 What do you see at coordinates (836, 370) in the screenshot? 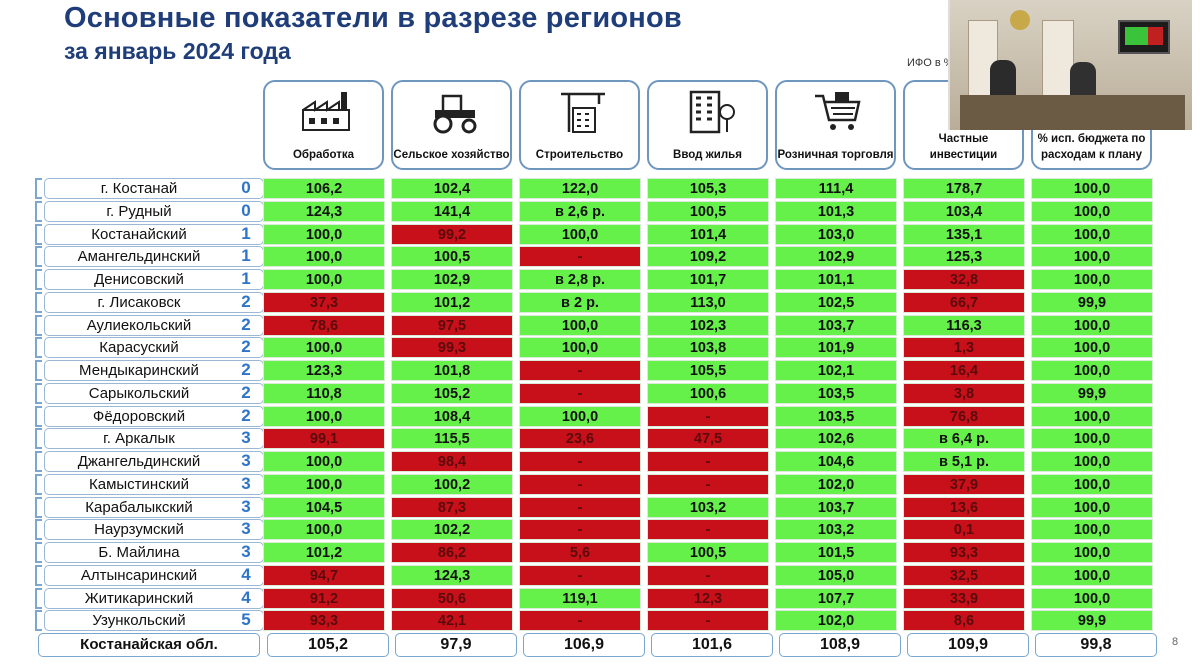
I see `value-cell: 102,1` at bounding box center [836, 370].